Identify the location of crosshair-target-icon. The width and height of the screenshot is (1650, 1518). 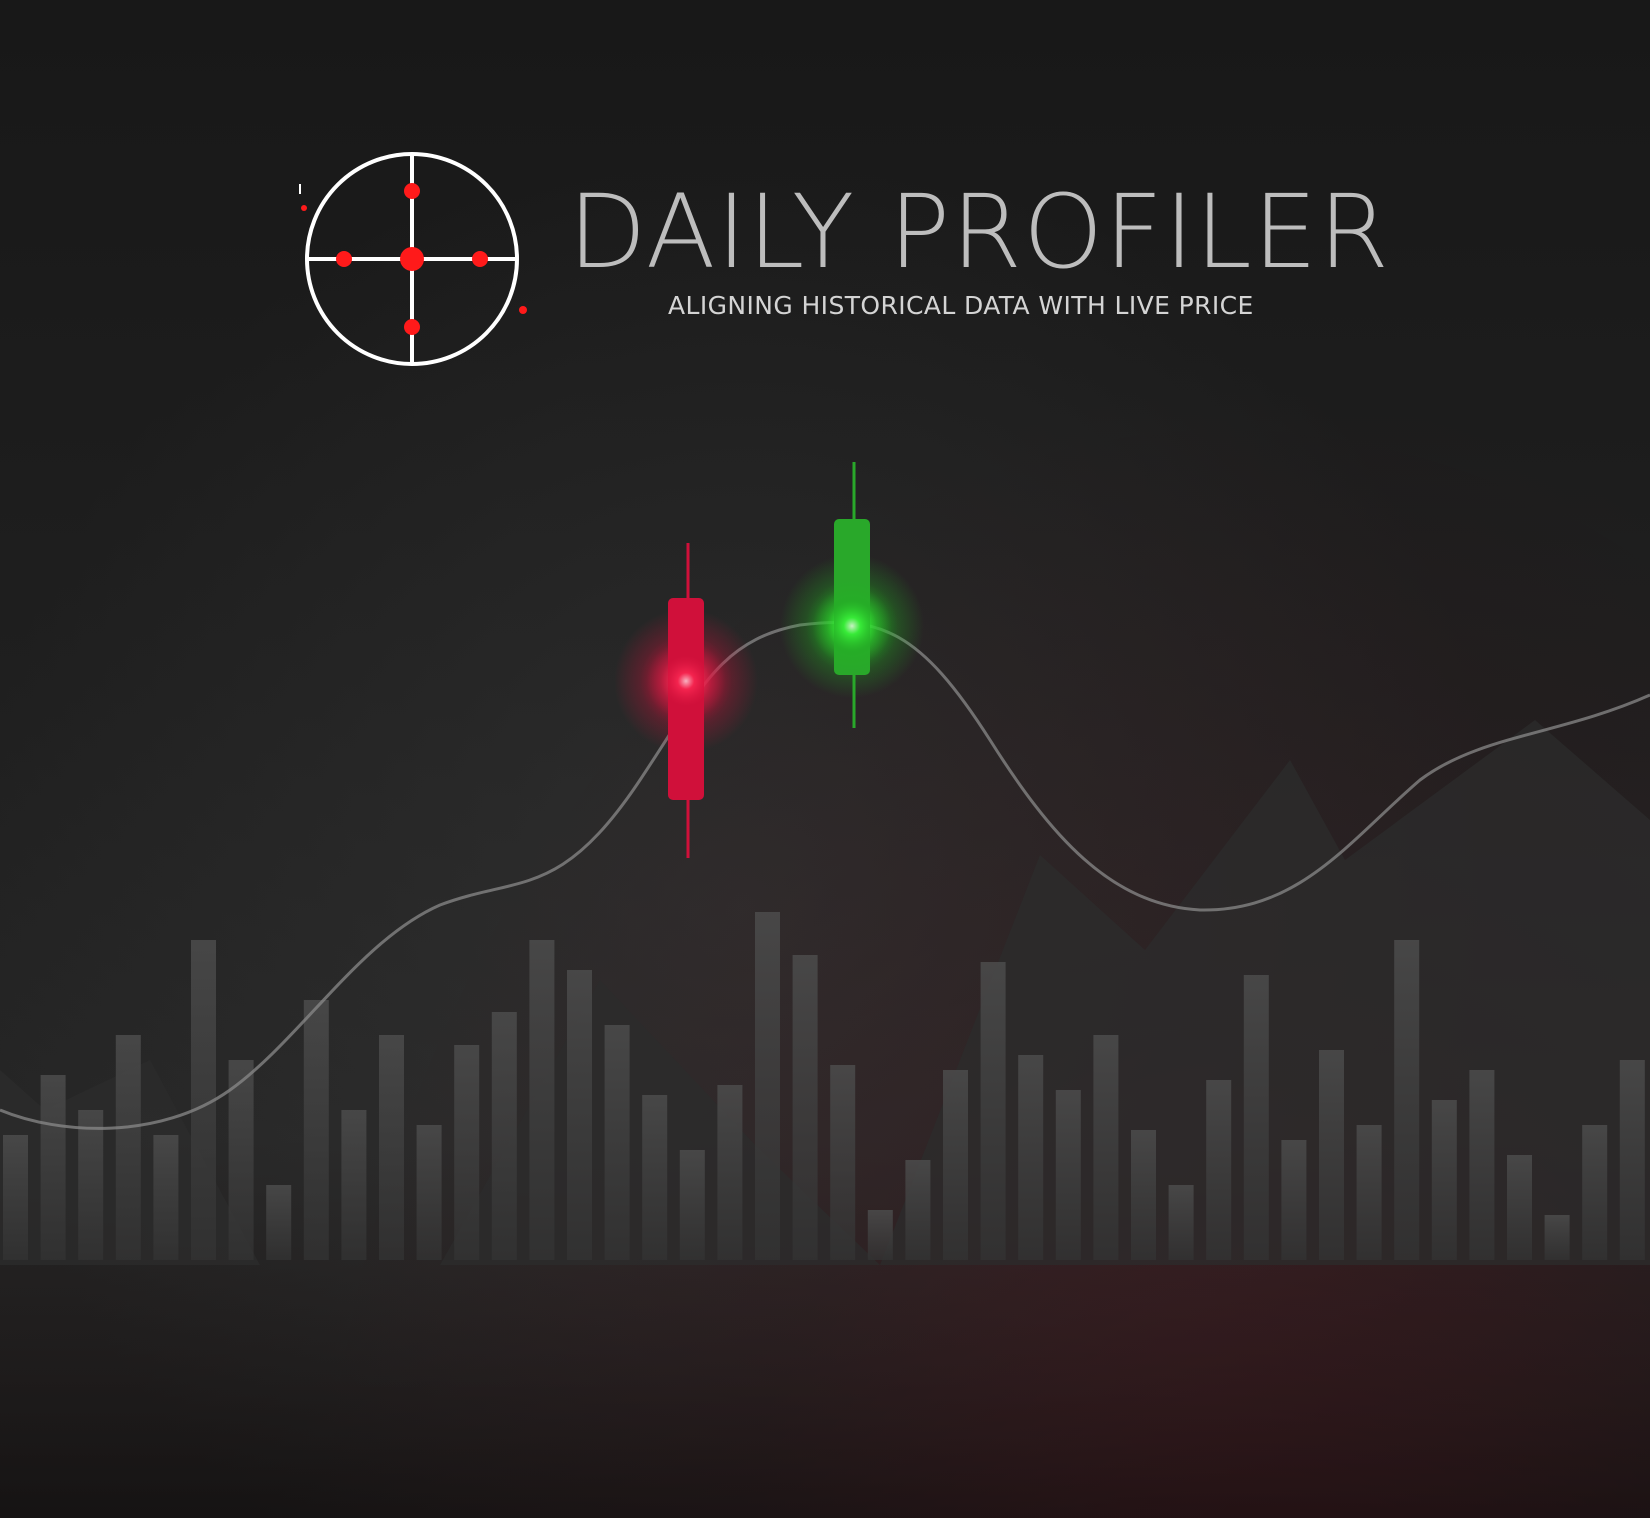
(413, 259).